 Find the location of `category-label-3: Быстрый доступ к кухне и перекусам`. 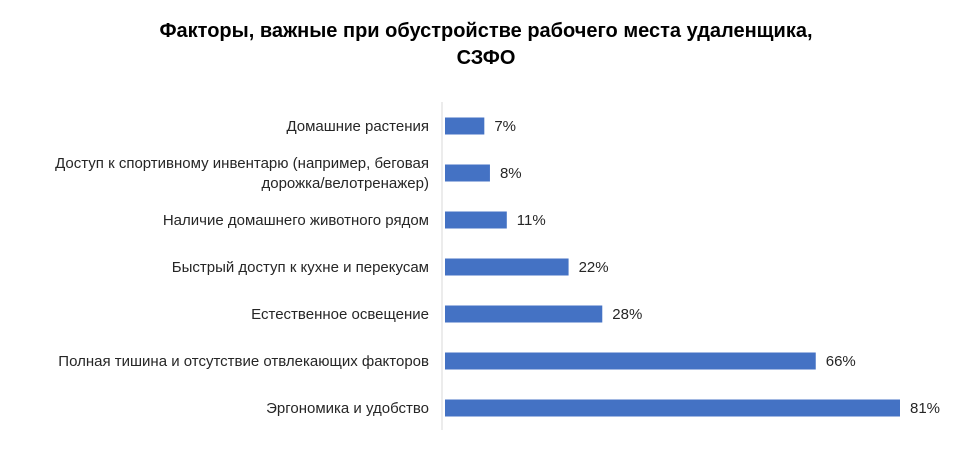

category-label-3: Быстрый доступ к кухне и перекусам is located at coordinates (300, 267).